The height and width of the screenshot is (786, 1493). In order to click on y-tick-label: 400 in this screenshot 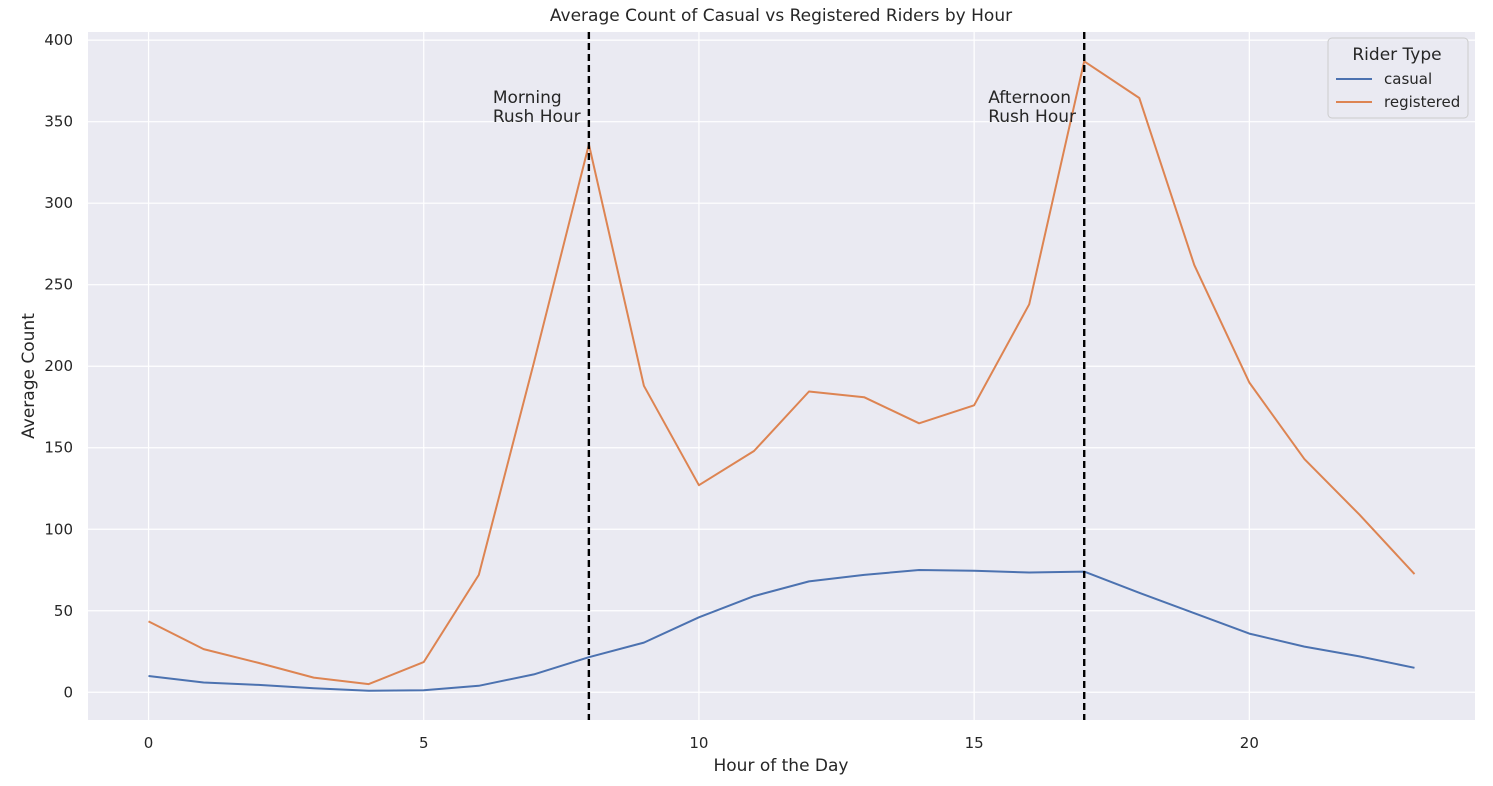, I will do `click(58, 40)`.